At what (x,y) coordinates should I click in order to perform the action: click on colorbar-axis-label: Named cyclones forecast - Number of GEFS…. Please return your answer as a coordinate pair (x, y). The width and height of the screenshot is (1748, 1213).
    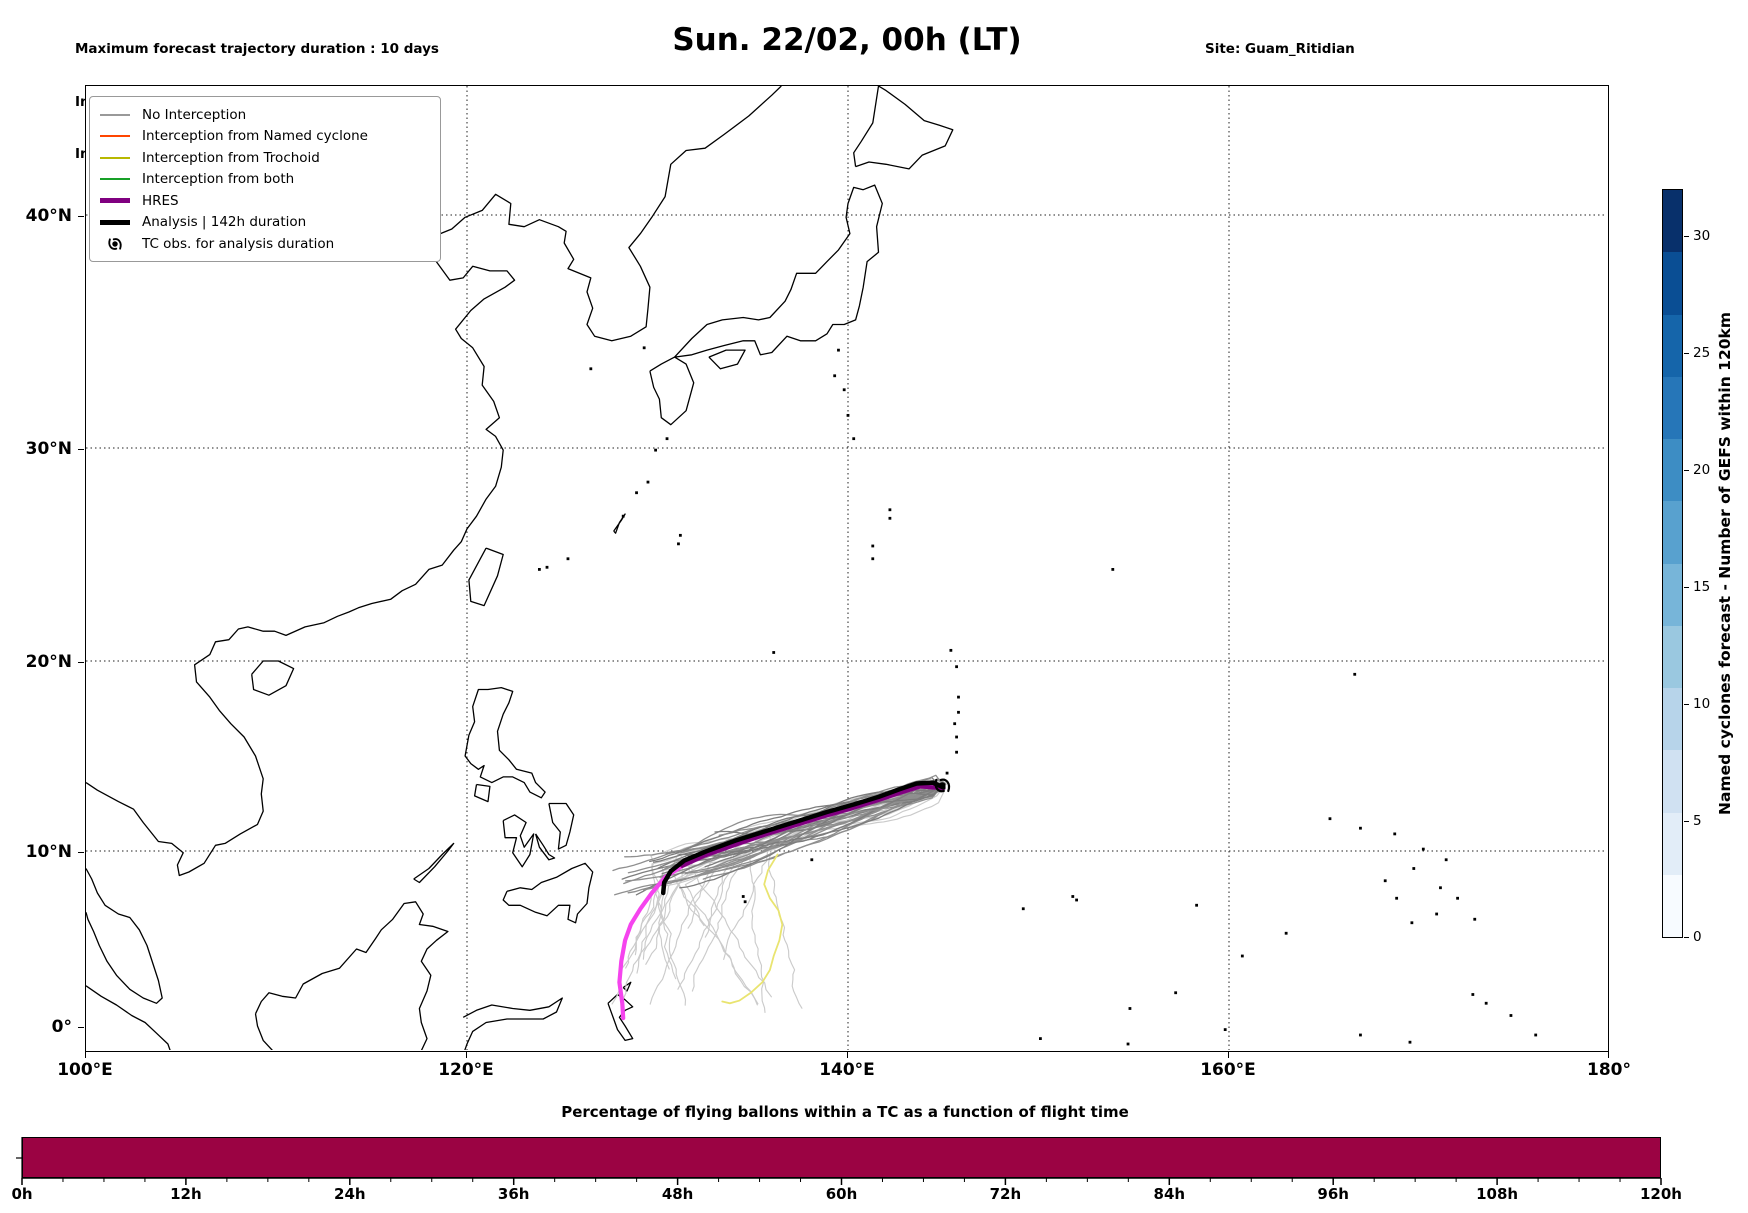
    Looking at the image, I should click on (1725, 563).